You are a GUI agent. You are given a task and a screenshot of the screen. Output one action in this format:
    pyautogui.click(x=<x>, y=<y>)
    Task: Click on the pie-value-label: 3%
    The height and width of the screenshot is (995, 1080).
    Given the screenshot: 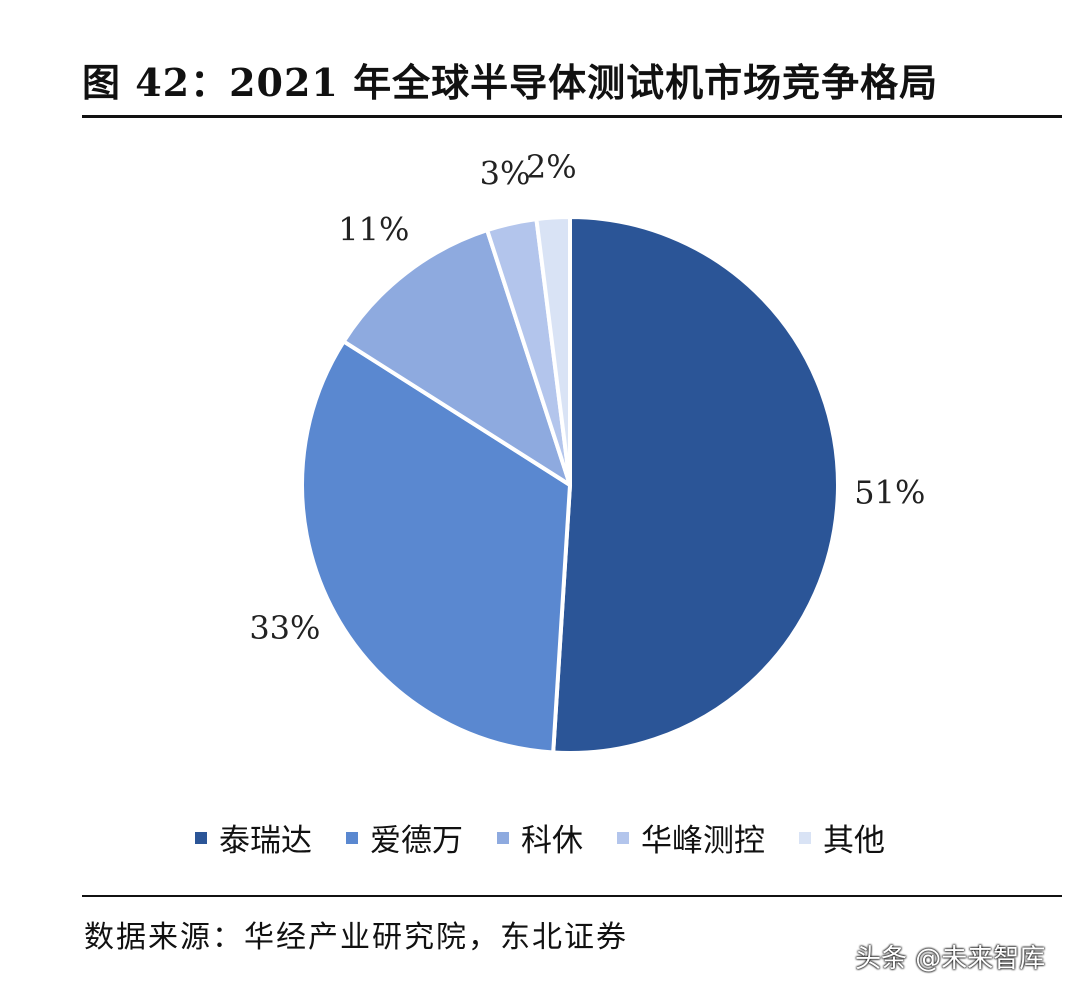 What is the action you would take?
    pyautogui.click(x=505, y=174)
    